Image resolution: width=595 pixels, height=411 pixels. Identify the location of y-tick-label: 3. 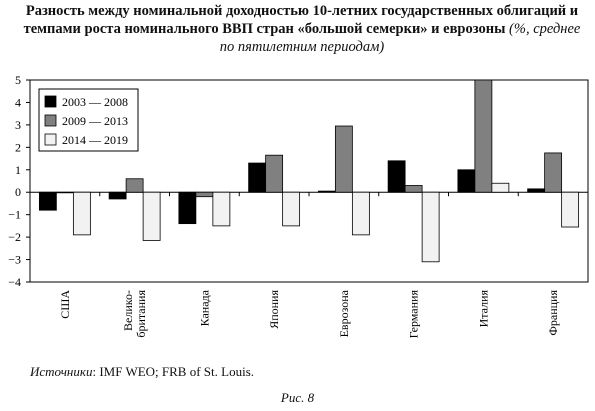
(18, 125).